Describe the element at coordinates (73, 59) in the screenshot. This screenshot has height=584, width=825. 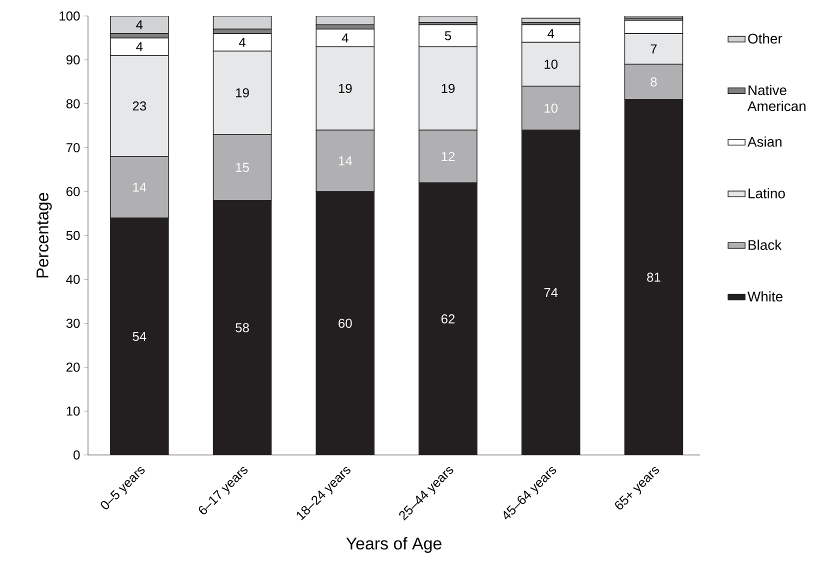
I see `y-tick-label: 90` at that location.